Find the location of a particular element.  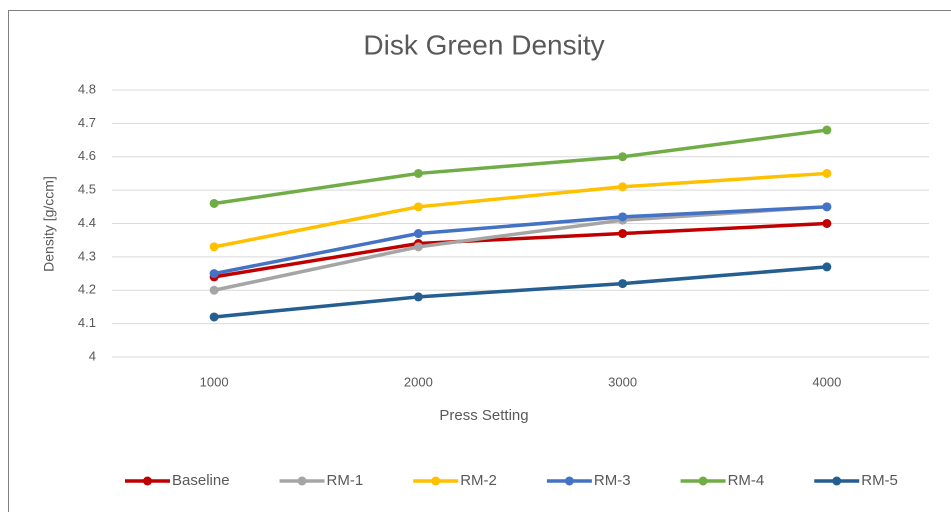

y-tick-label: 4.8 is located at coordinates (87, 88).